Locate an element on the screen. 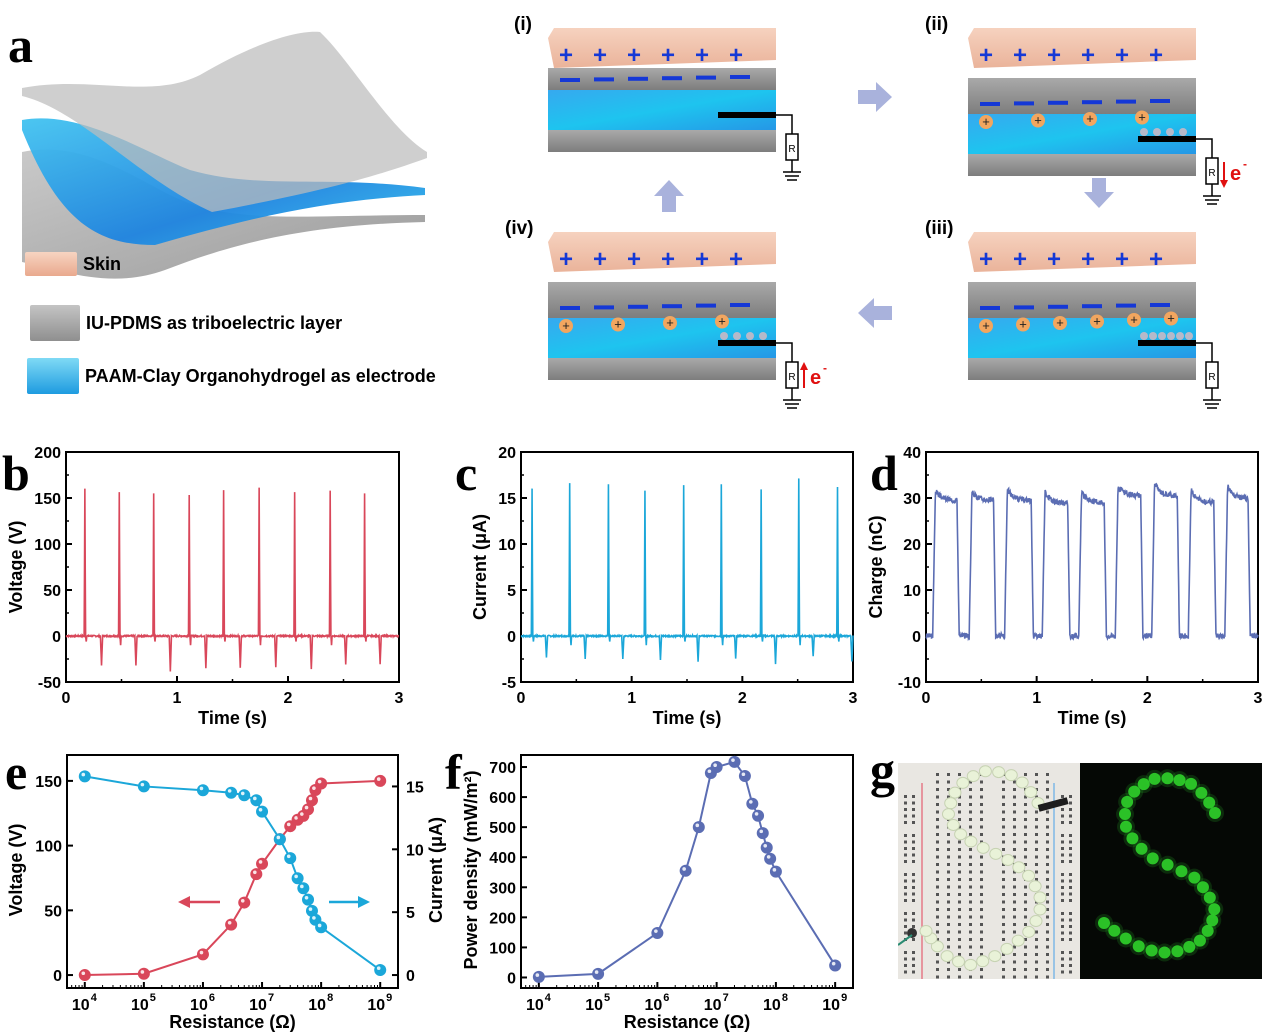  y-axis-label: Charge (nC) is located at coordinates (876, 566).